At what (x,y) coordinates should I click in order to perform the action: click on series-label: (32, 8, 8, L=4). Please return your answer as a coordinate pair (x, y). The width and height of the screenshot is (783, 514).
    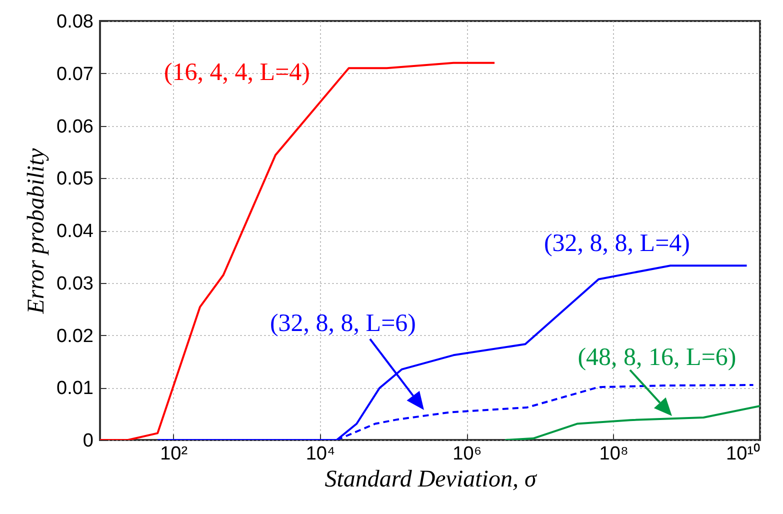
    Looking at the image, I should click on (617, 243).